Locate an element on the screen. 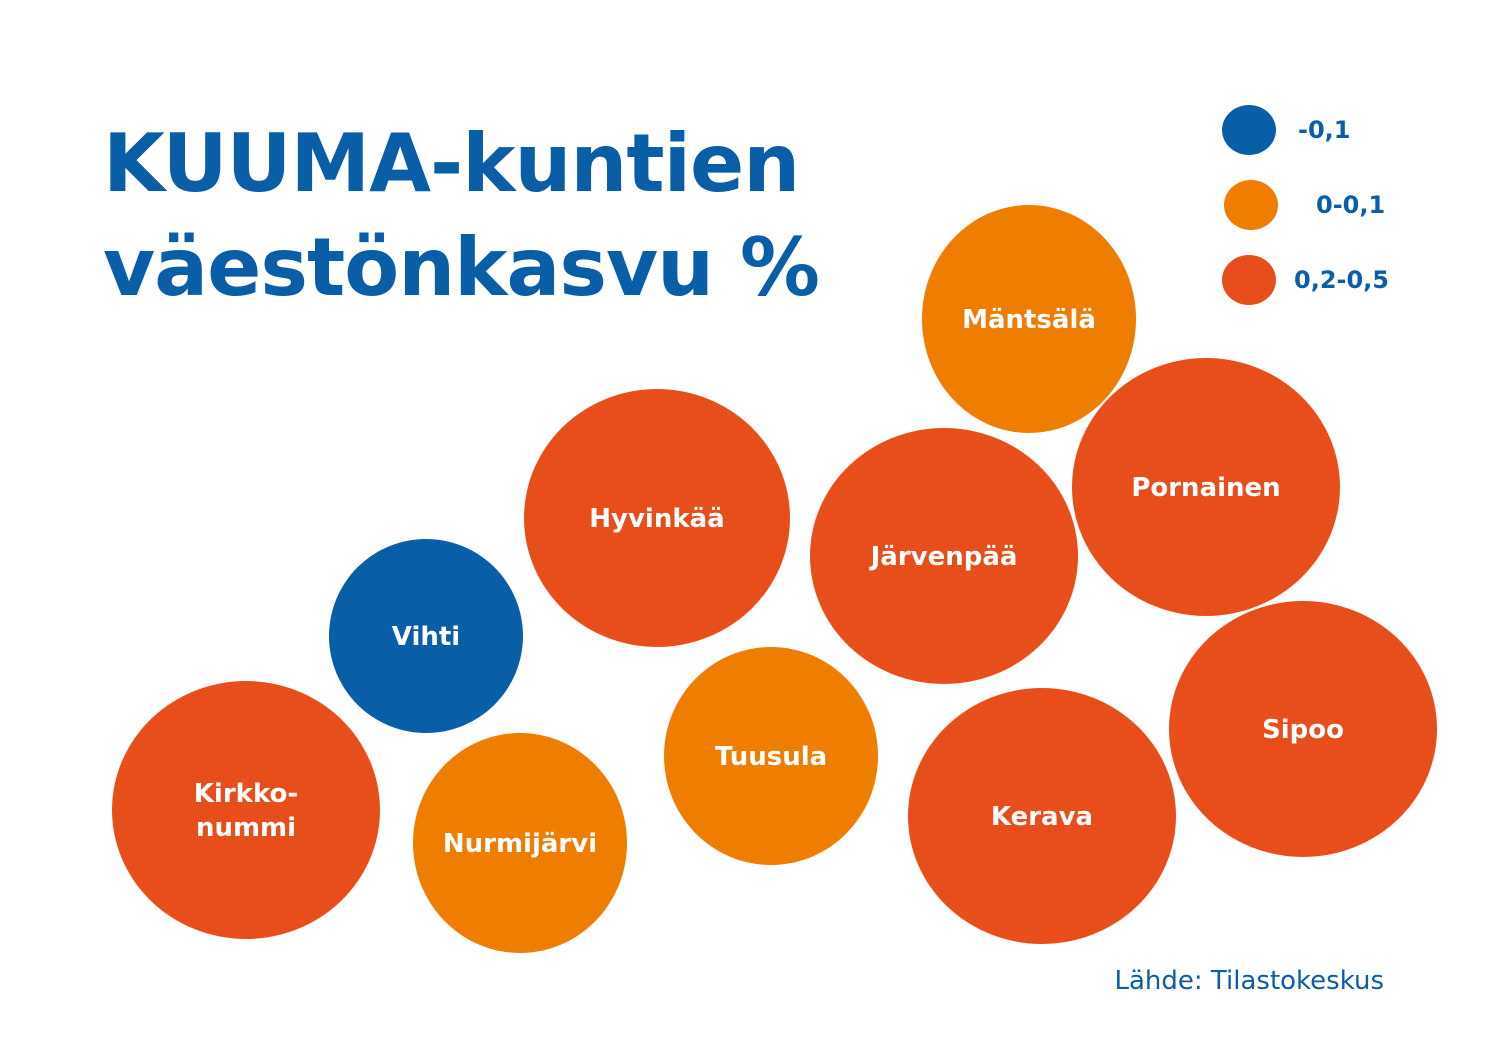 The height and width of the screenshot is (1051, 1486). bubble-label-kerava: Kerava is located at coordinates (1042, 817).